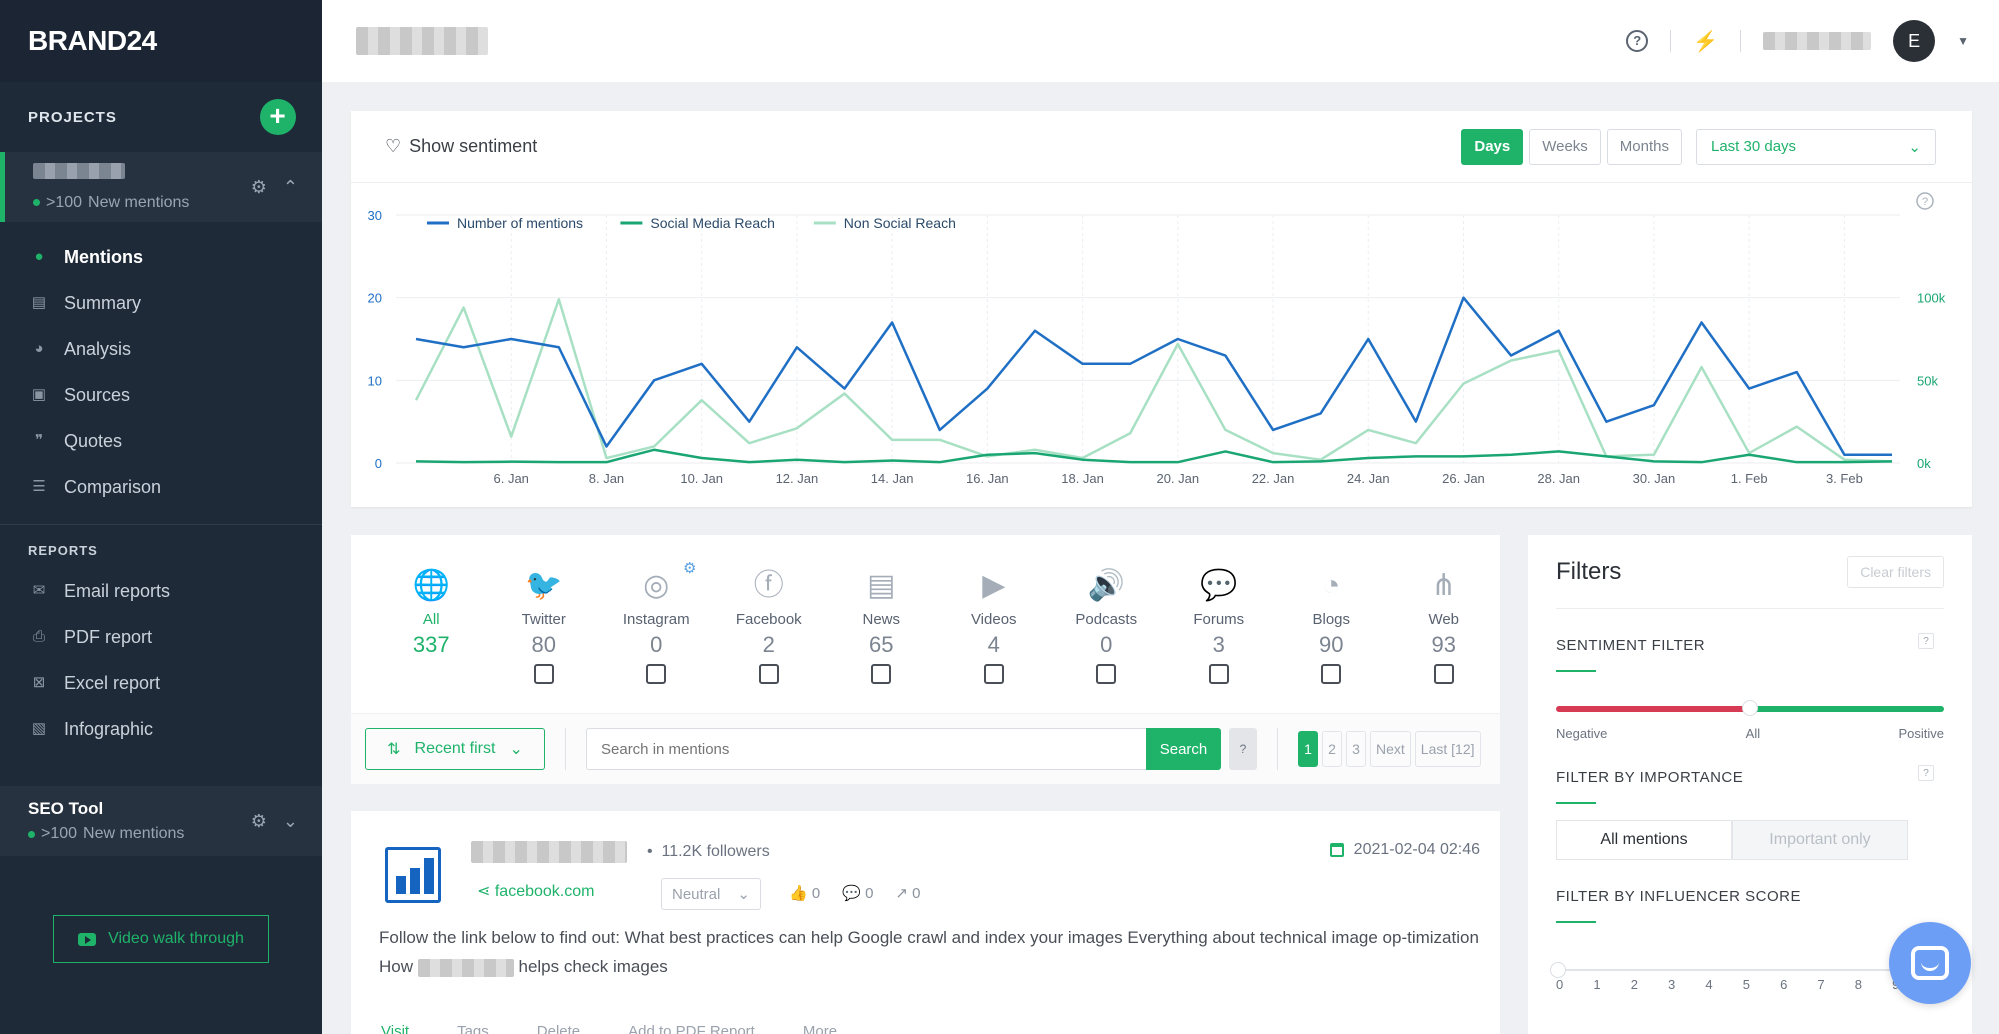  I want to click on all-mentions-option: All mentions, so click(1644, 840).